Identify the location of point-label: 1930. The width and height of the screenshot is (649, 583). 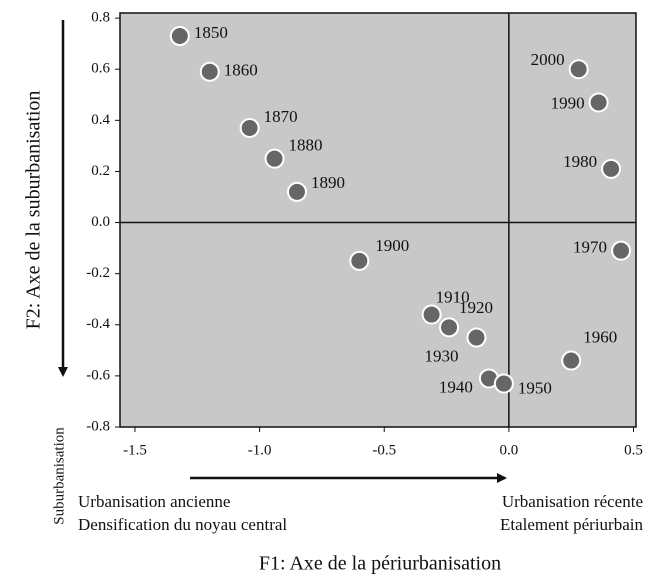
(441, 355).